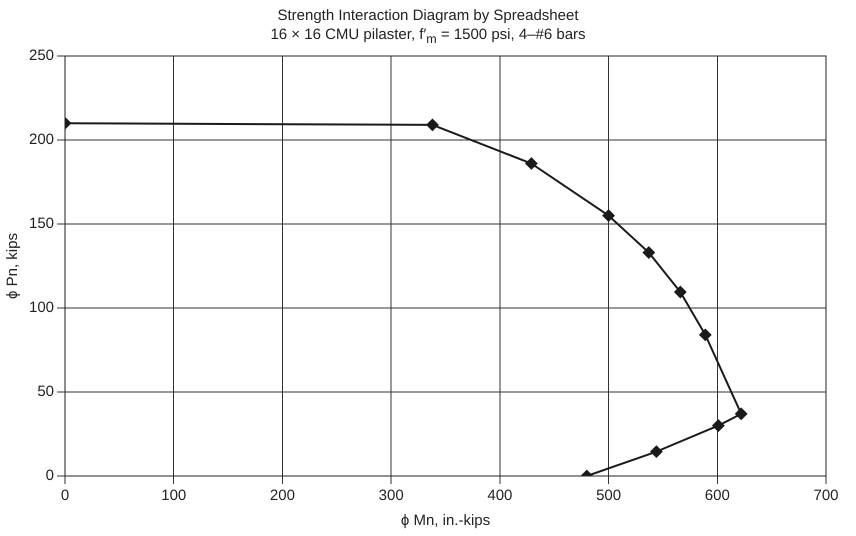 This screenshot has height=536, width=856. What do you see at coordinates (717, 495) in the screenshot?
I see `x-tick-label: 600` at bounding box center [717, 495].